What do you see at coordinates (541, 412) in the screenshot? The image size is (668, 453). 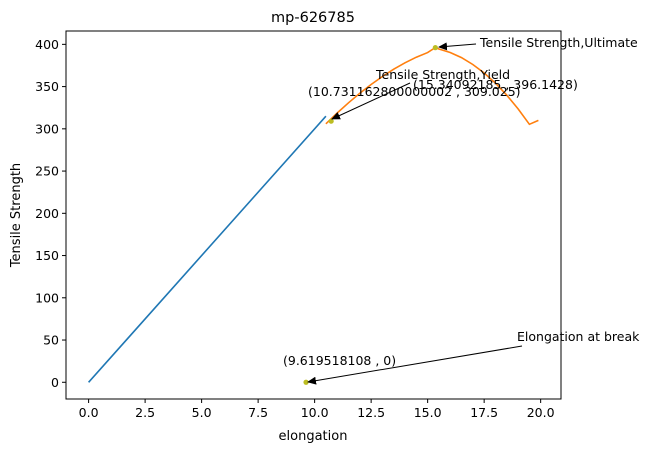 I see `x-tick-label: 20.0` at bounding box center [541, 412].